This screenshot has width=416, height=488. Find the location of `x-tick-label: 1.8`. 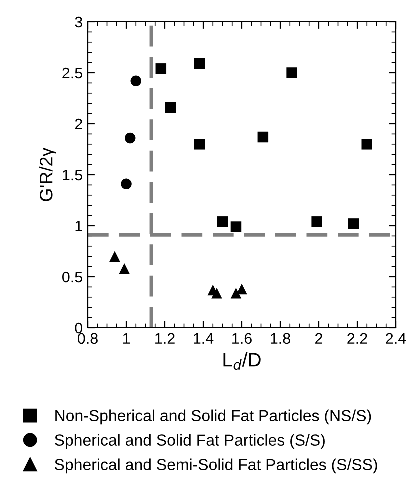

x-tick-label: 1.8 is located at coordinates (280, 338).